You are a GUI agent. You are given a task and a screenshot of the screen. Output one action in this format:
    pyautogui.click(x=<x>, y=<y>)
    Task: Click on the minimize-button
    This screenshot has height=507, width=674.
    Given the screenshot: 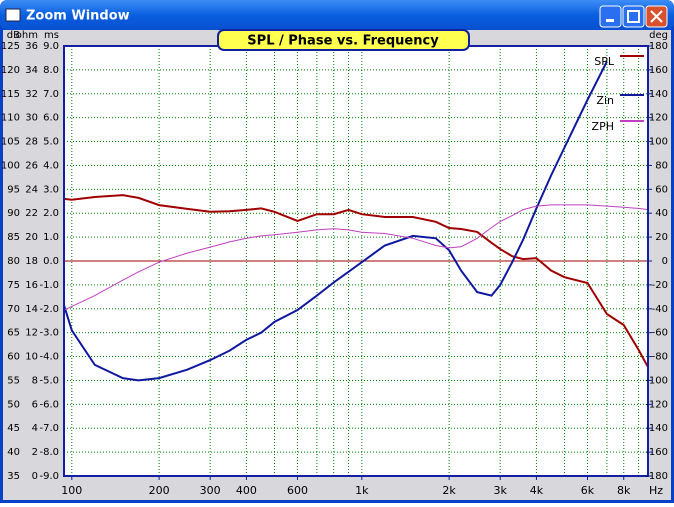 What is the action you would take?
    pyautogui.click(x=610, y=16)
    